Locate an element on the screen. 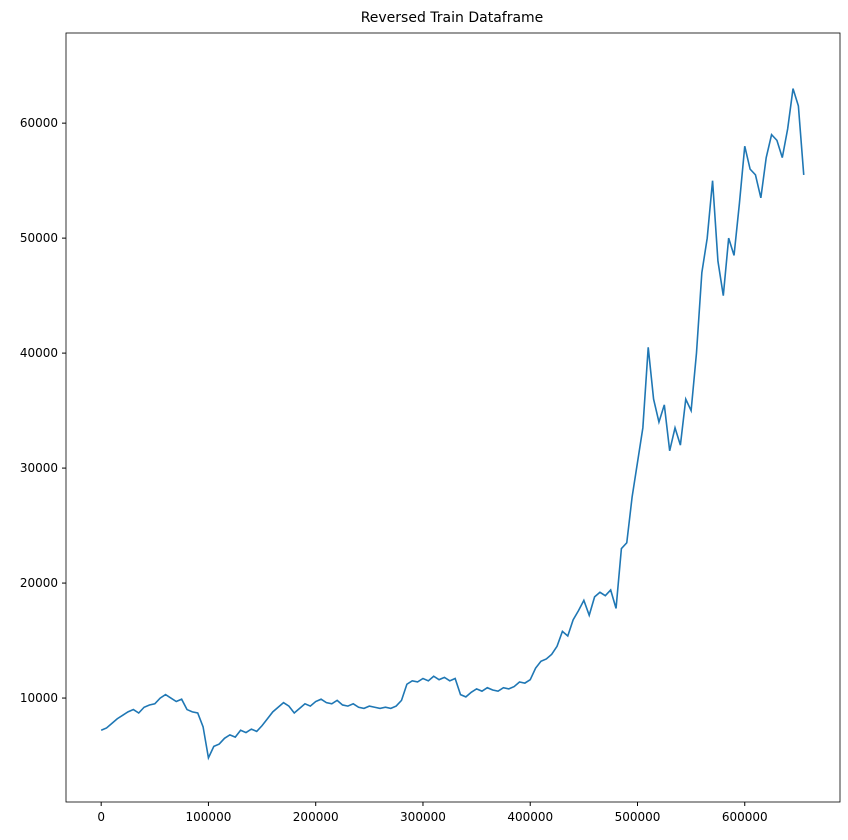 Image resolution: width=848 pixels, height=840 pixels. x-tick-label: 400000 is located at coordinates (530, 817).